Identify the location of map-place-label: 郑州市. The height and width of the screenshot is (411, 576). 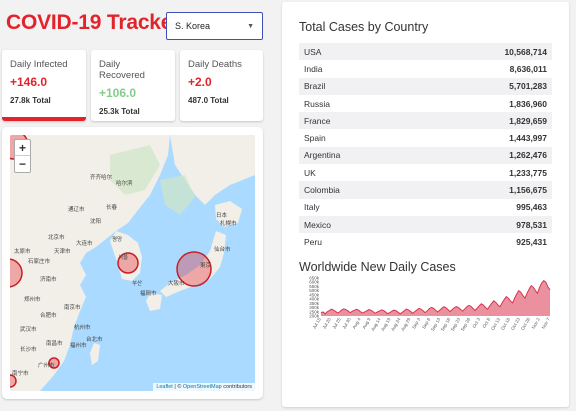
(32, 300).